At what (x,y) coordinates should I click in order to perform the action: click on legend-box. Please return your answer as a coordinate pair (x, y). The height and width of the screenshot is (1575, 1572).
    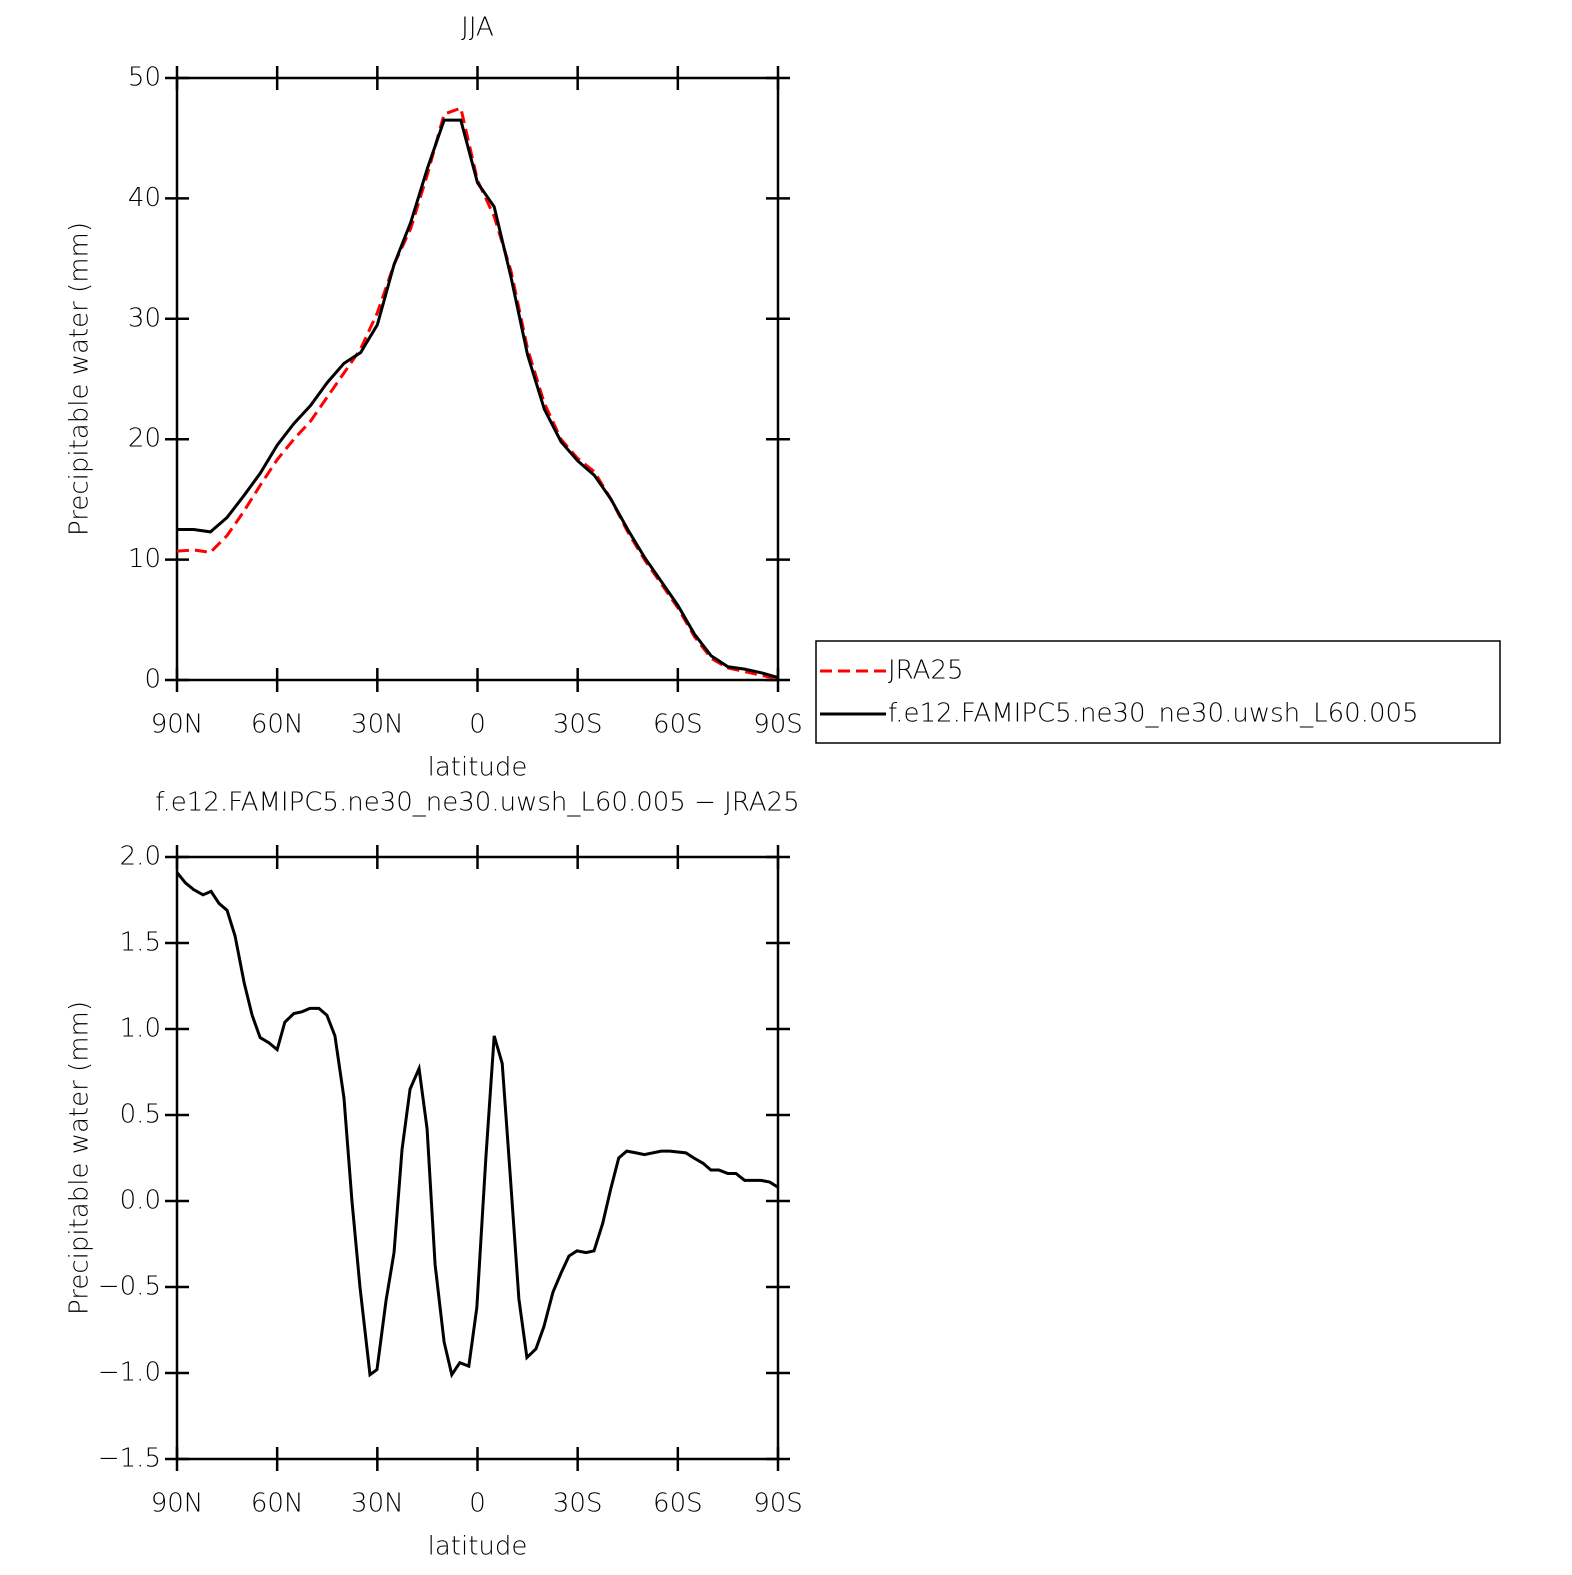
    Looking at the image, I should click on (1158, 692).